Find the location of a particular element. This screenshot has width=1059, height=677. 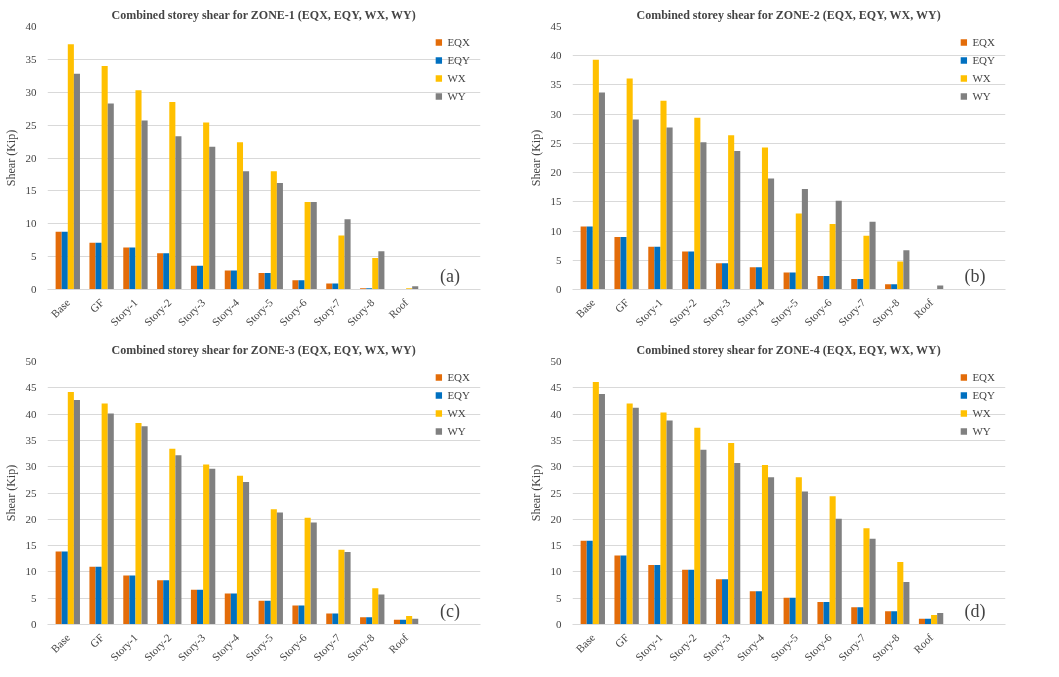

text: (a) is located at coordinates (450, 276).